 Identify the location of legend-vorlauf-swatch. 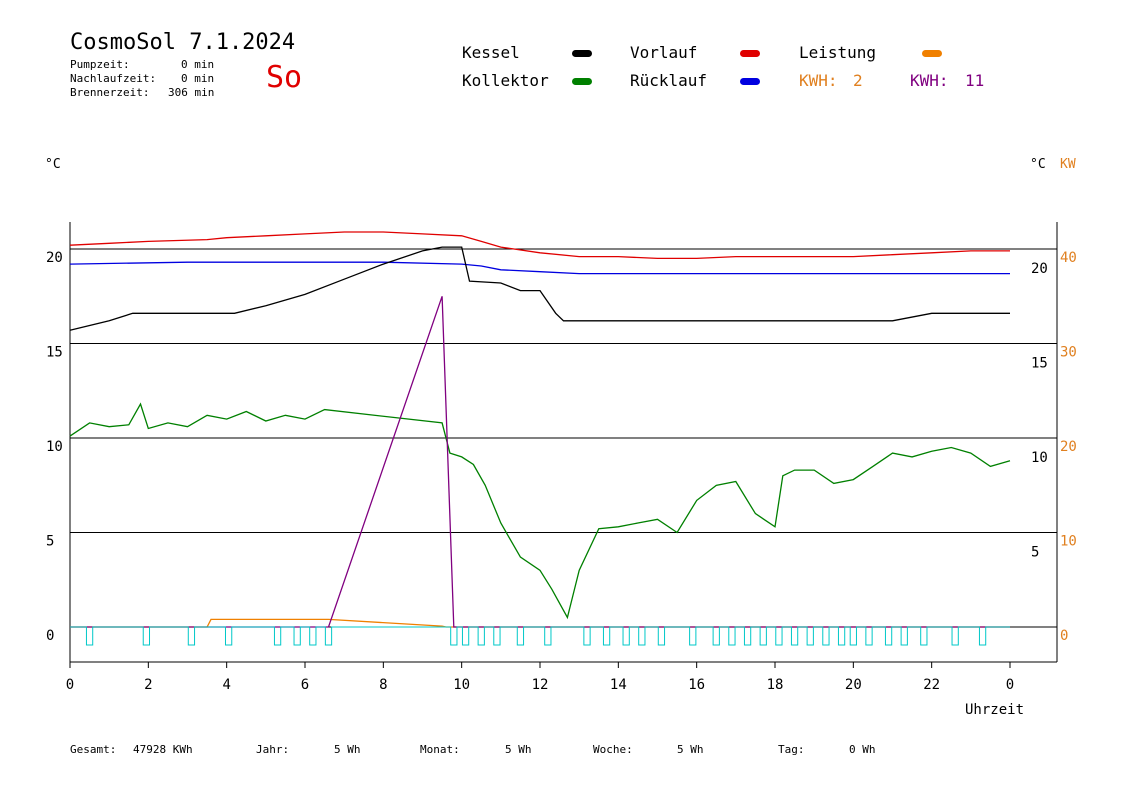
(750, 53).